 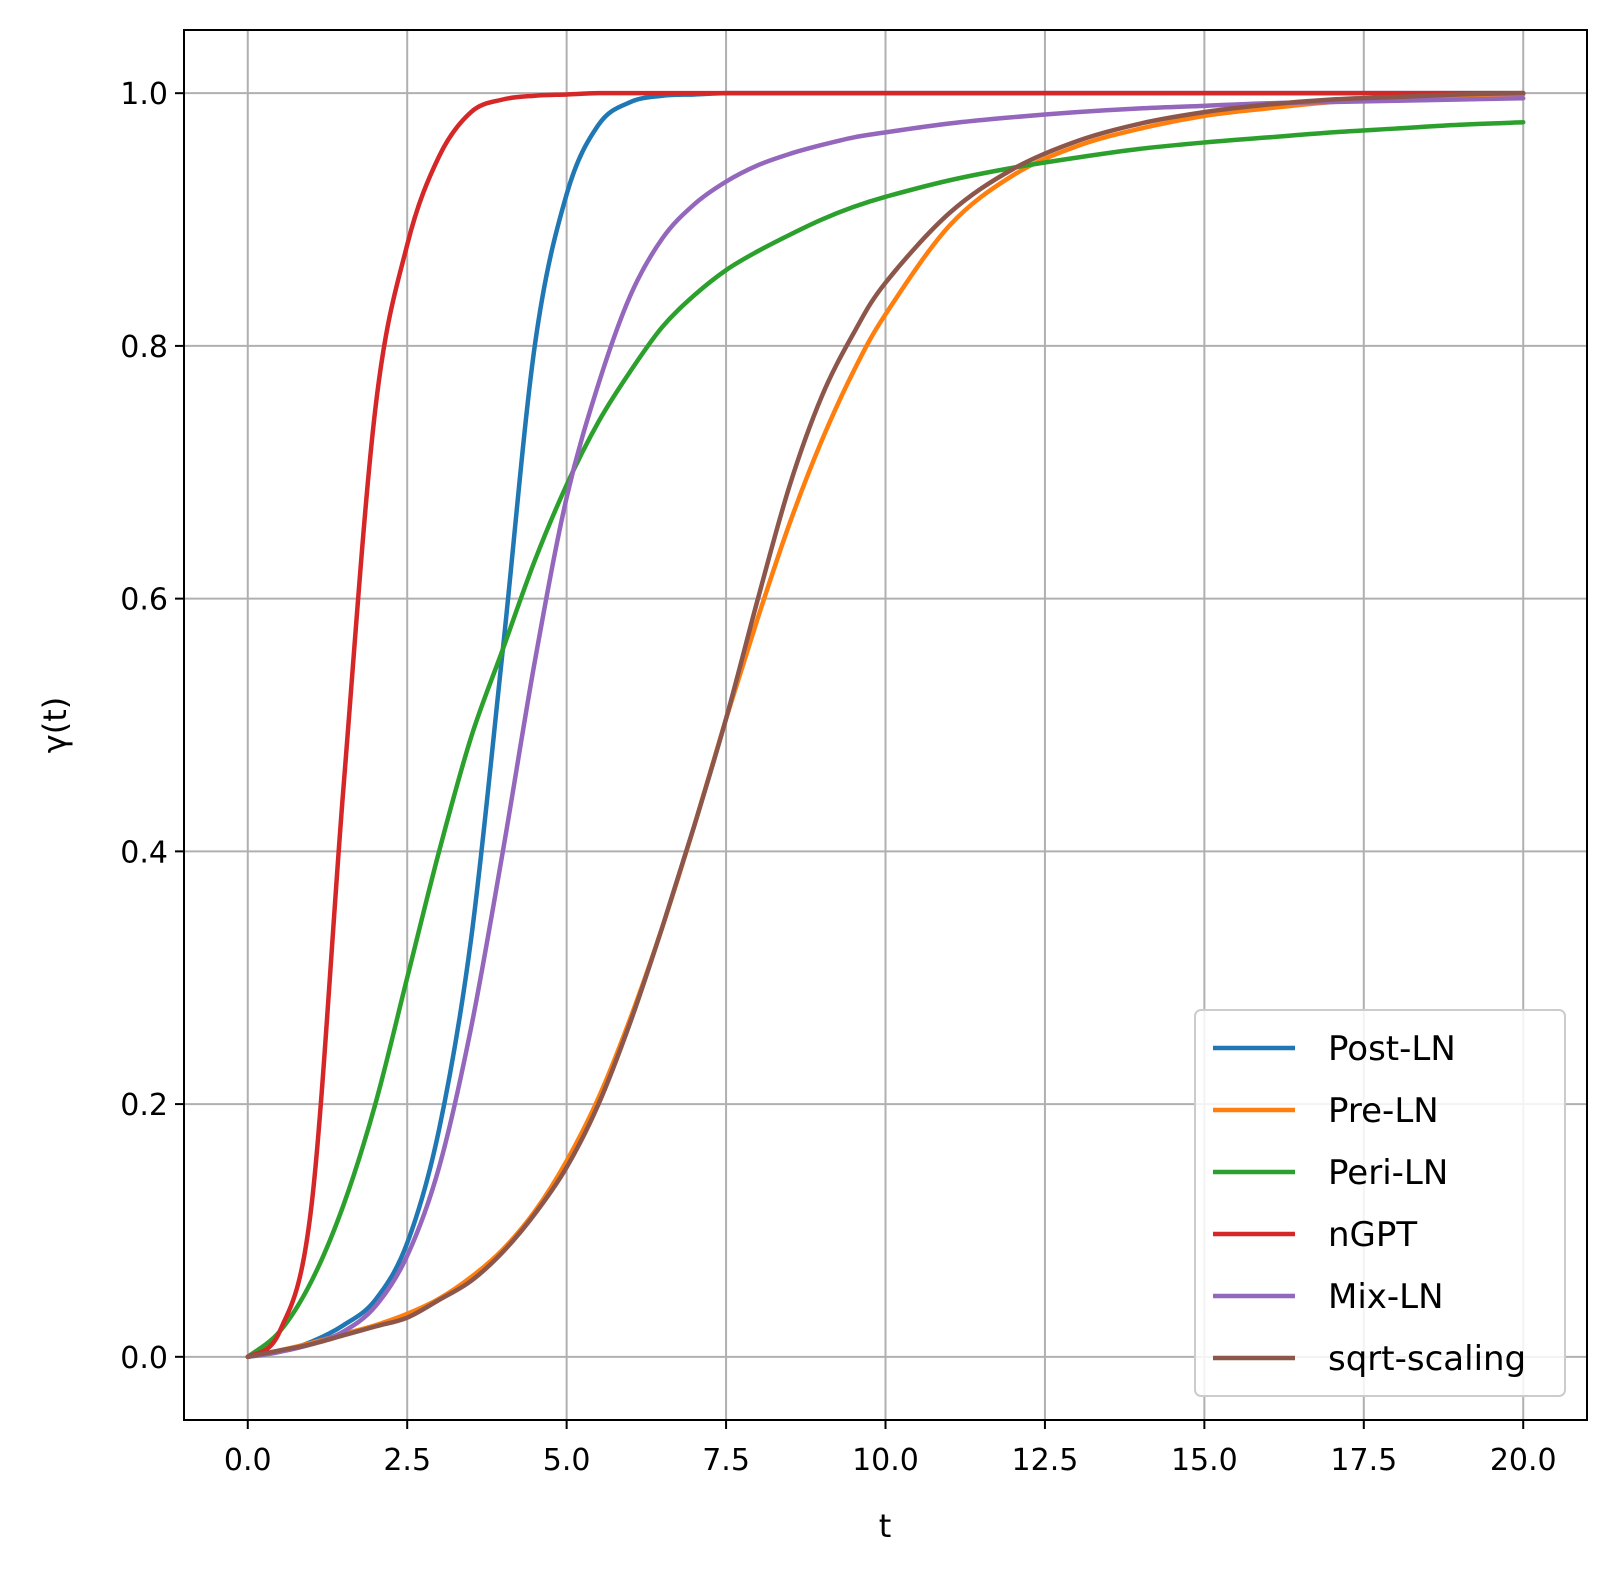 I want to click on y-tick-label: 0.4, so click(x=144, y=852).